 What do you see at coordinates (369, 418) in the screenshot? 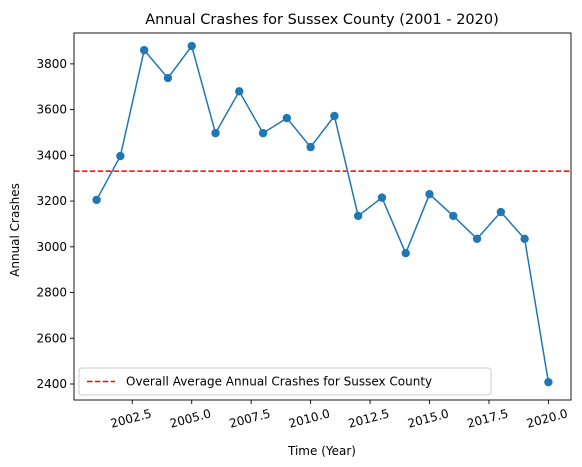
I see `x-tick-label: 2012.5` at bounding box center [369, 418].